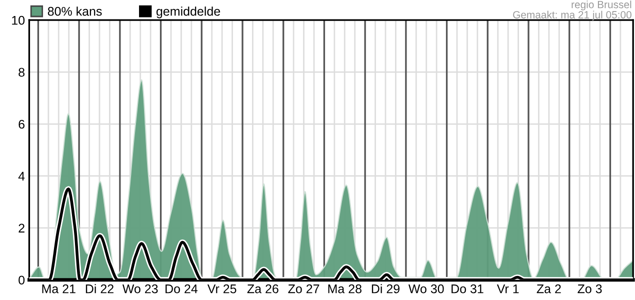  What do you see at coordinates (18, 20) in the screenshot?
I see `y-tick-label: 10` at bounding box center [18, 20].